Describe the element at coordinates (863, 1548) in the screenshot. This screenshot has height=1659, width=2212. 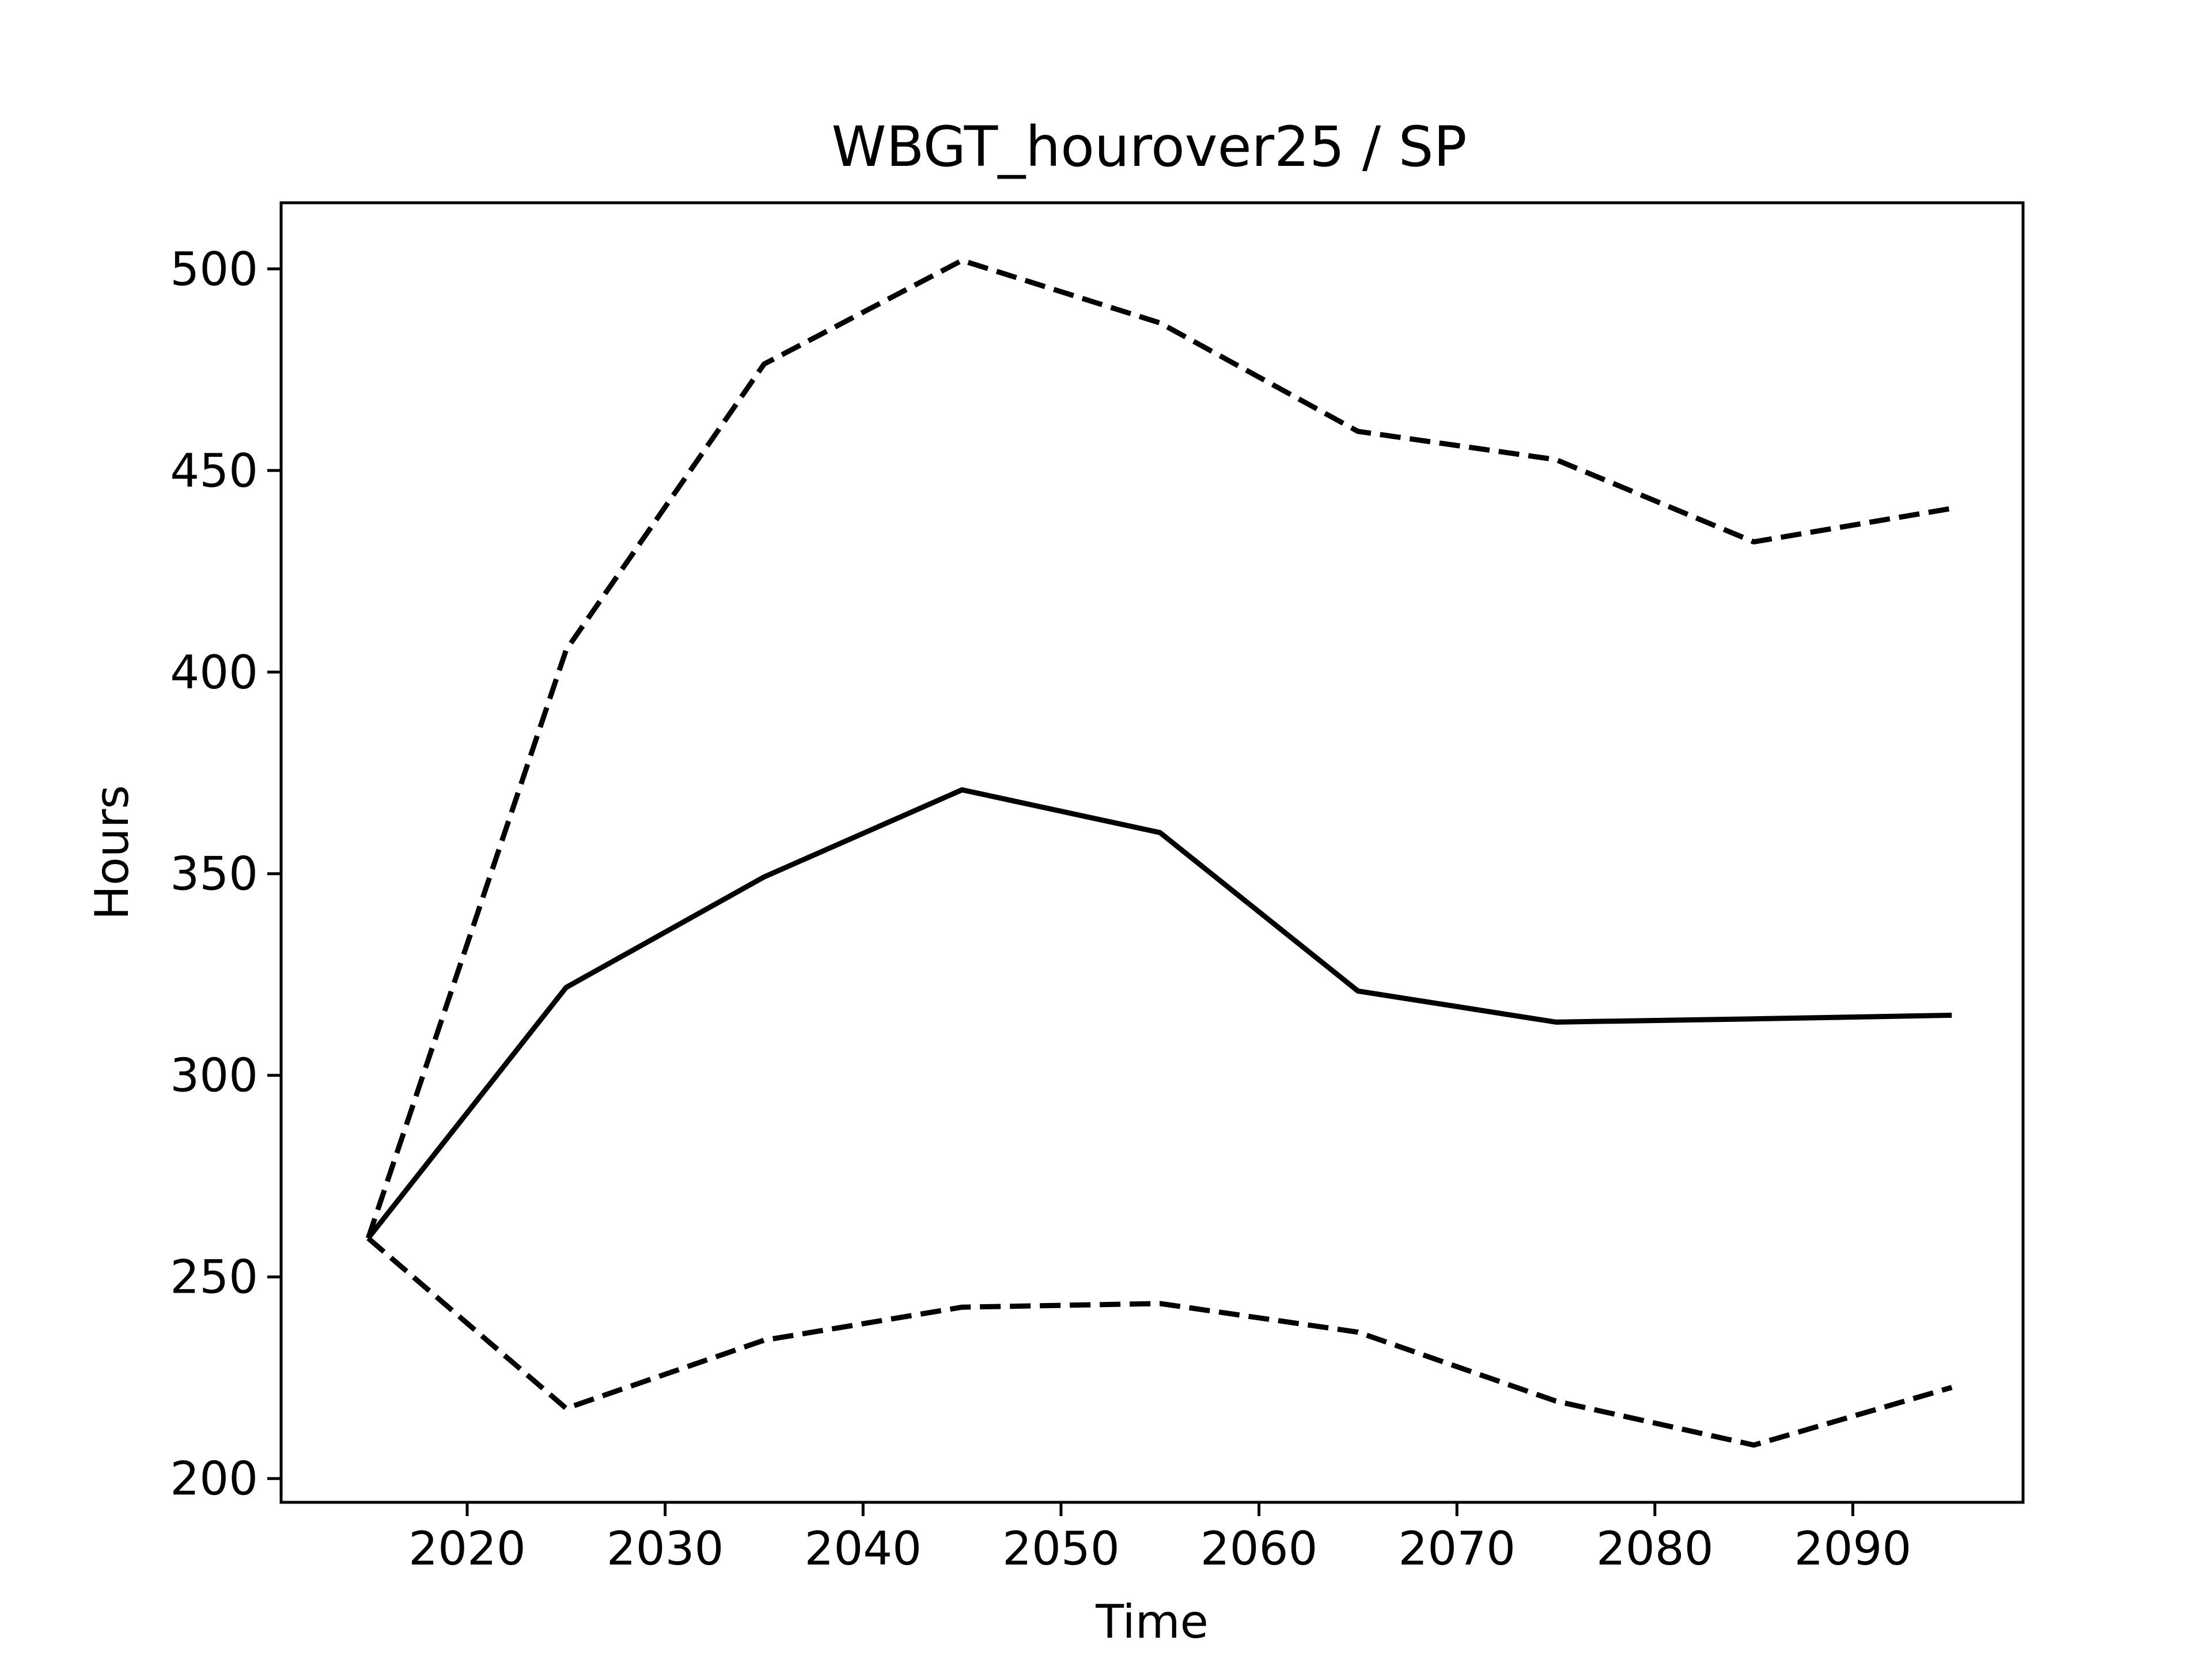
I see `x-tick-label: 2040` at that location.